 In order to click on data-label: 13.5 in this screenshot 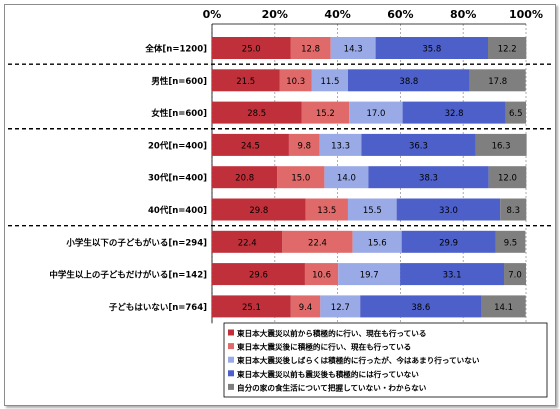, I will do `click(326, 211)`.